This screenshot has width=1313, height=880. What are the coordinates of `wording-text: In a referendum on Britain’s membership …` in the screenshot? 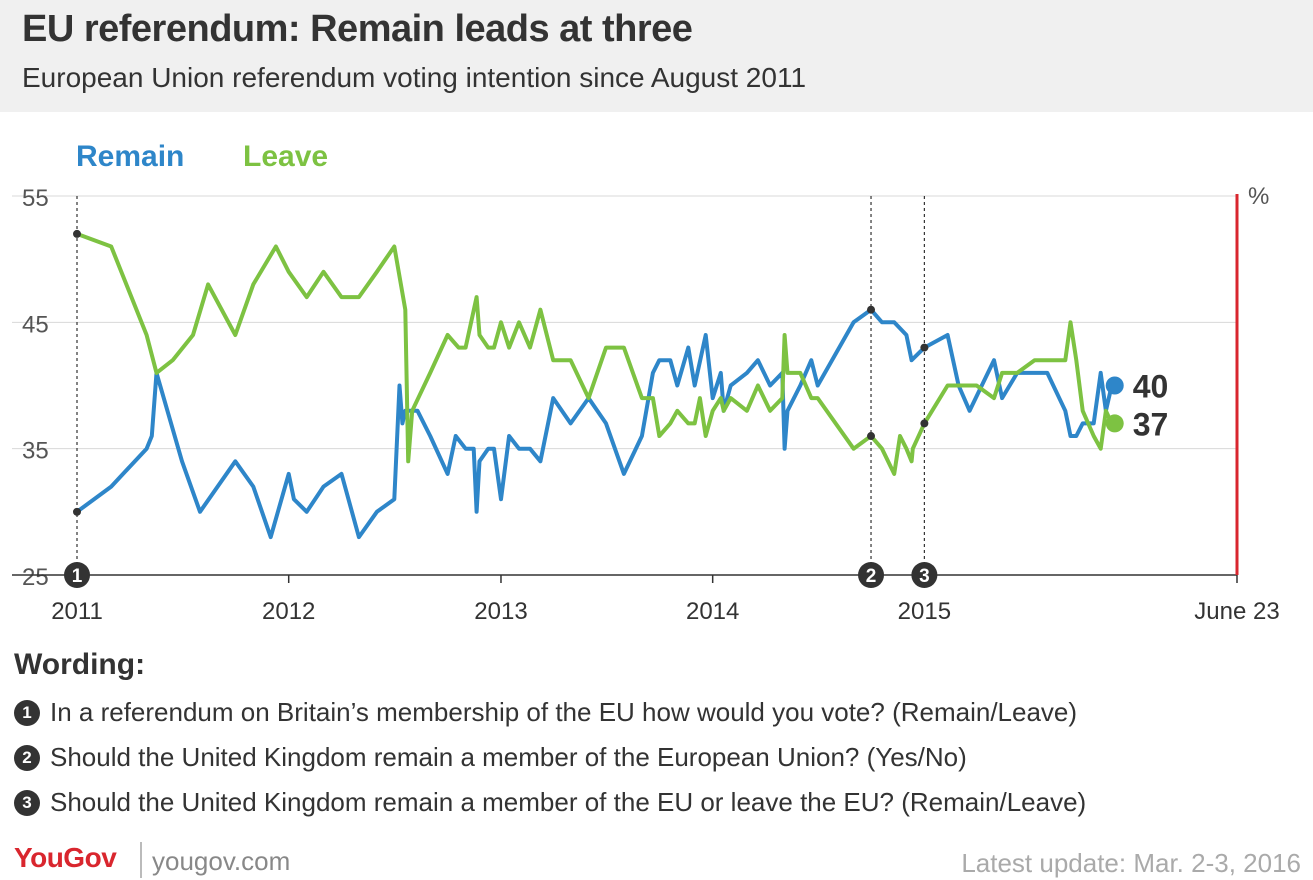 It's located at (564, 712).